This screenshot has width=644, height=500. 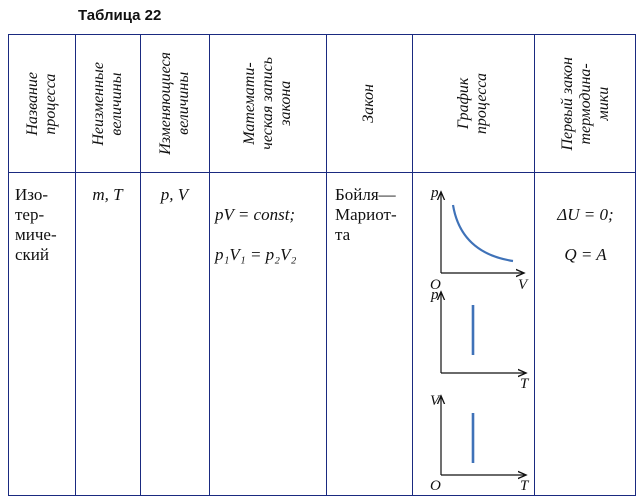 I want to click on graph-pt-isotherm: p T, so click(x=480, y=339).